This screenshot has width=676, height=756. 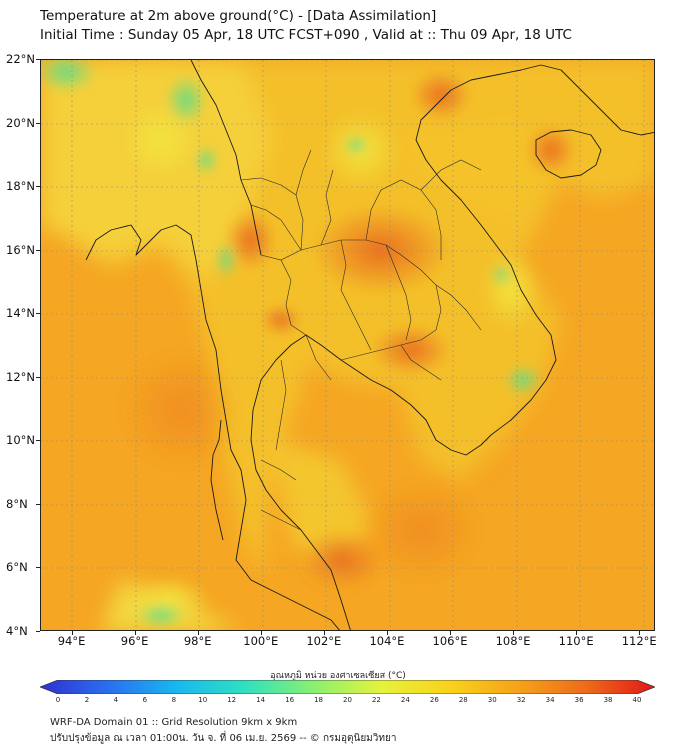 What do you see at coordinates (71, 641) in the screenshot?
I see `lon-label: 94°E` at bounding box center [71, 641].